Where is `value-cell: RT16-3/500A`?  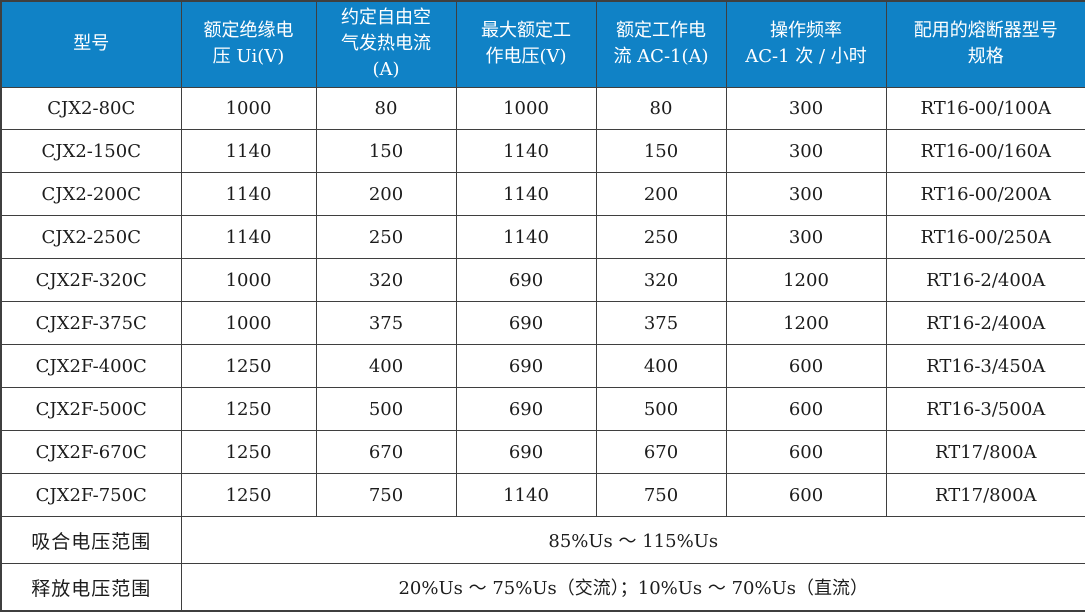 value-cell: RT16-3/500A is located at coordinates (985, 409).